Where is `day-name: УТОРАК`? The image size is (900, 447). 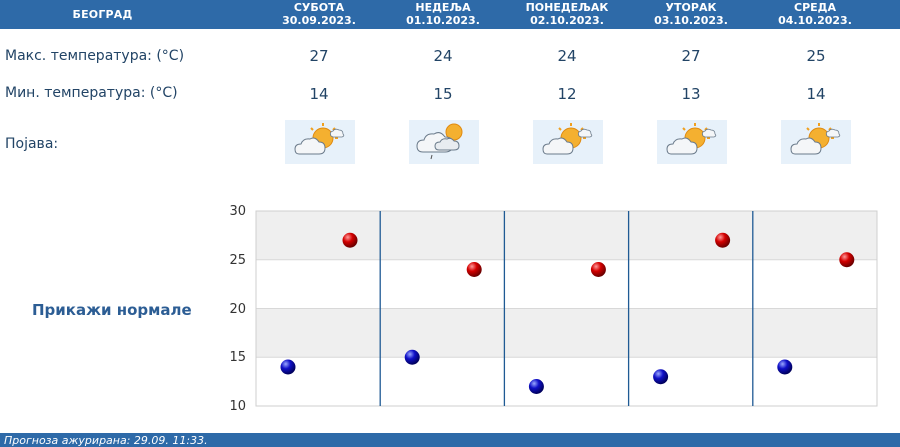 day-name: УТОРАК is located at coordinates (691, 7).